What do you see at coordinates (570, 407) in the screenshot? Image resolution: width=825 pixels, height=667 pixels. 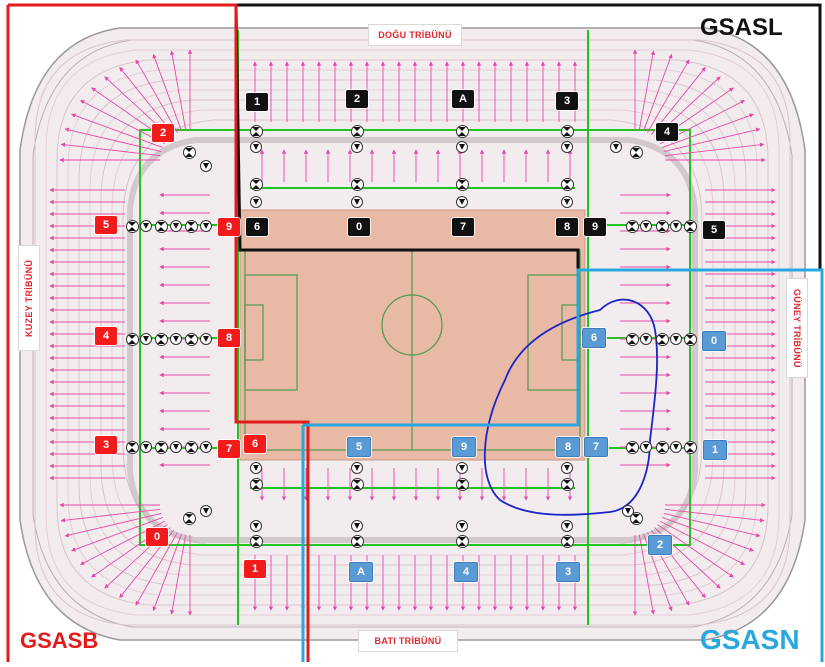 I see `hand-drawn-route` at bounding box center [570, 407].